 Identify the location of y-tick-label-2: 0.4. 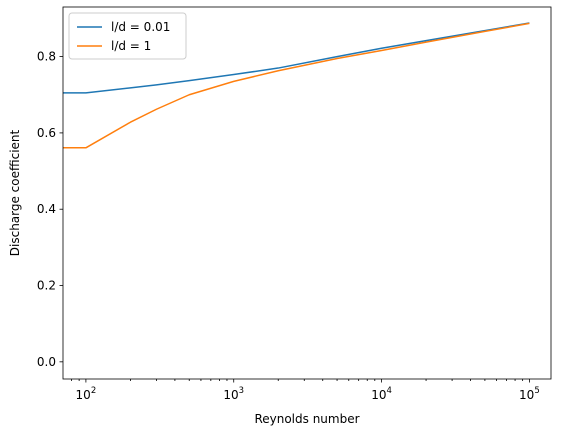
(46, 209).